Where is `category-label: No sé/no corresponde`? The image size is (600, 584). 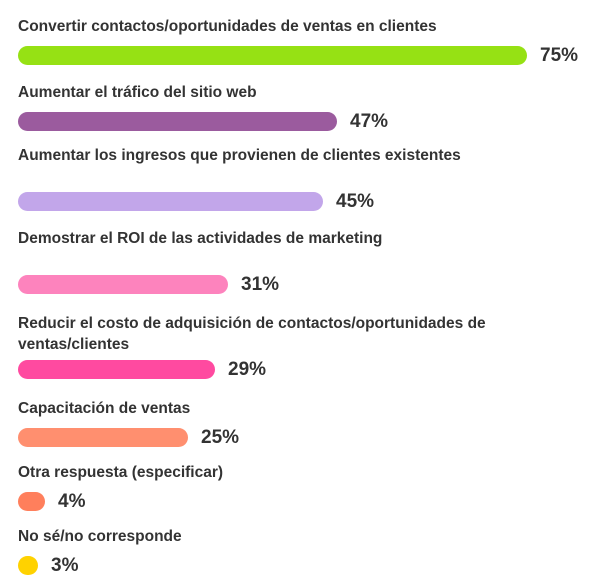 category-label: No sé/no corresponde is located at coordinates (100, 536).